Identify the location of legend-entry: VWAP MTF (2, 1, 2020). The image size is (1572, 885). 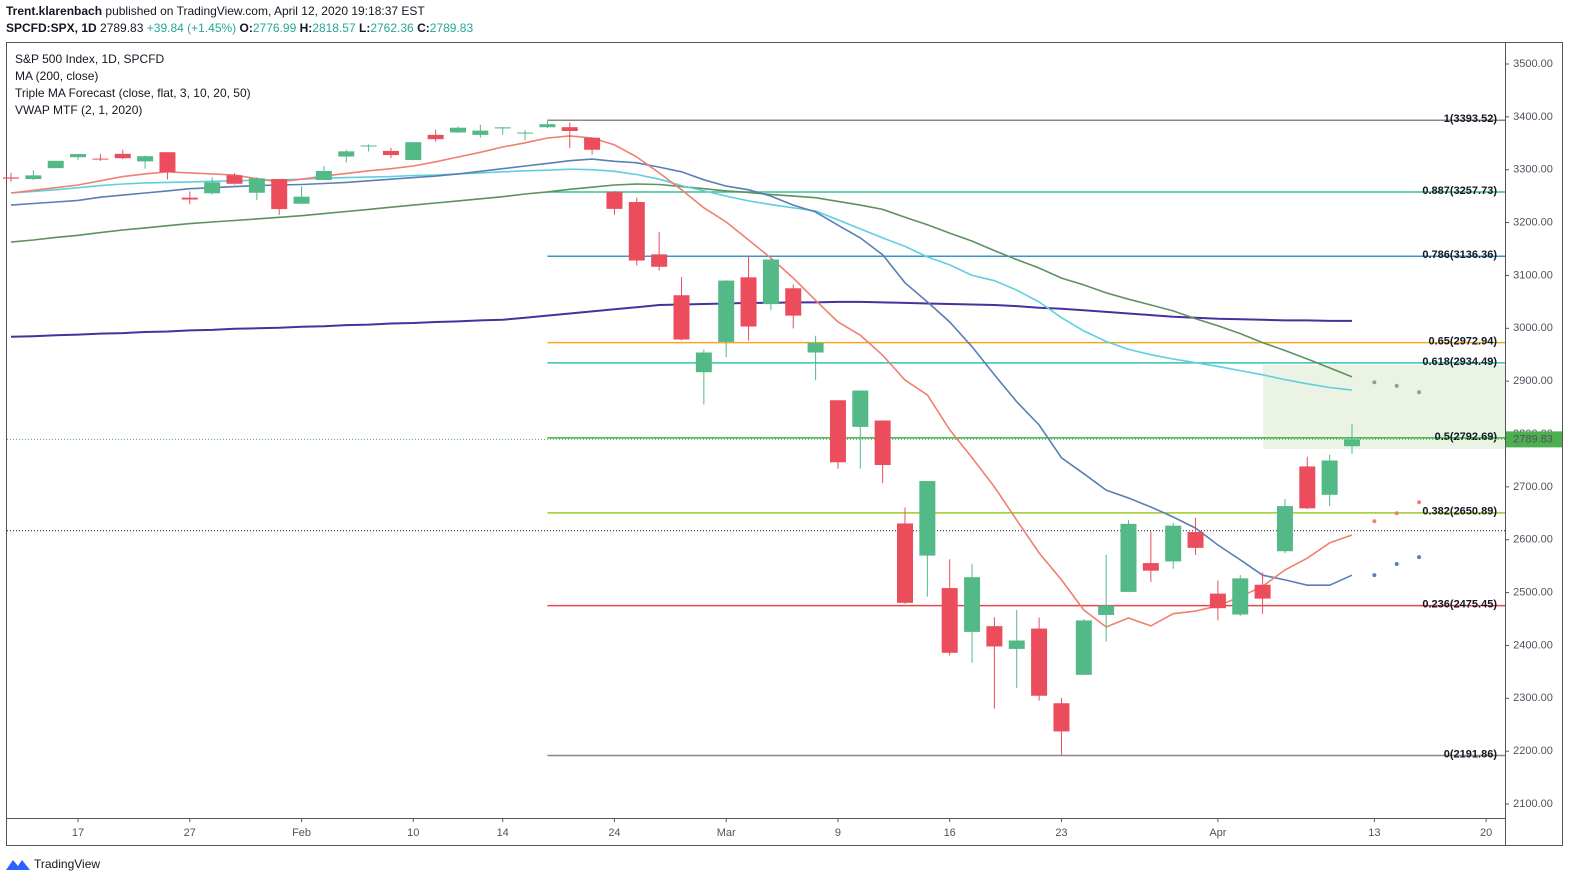
(78, 110).